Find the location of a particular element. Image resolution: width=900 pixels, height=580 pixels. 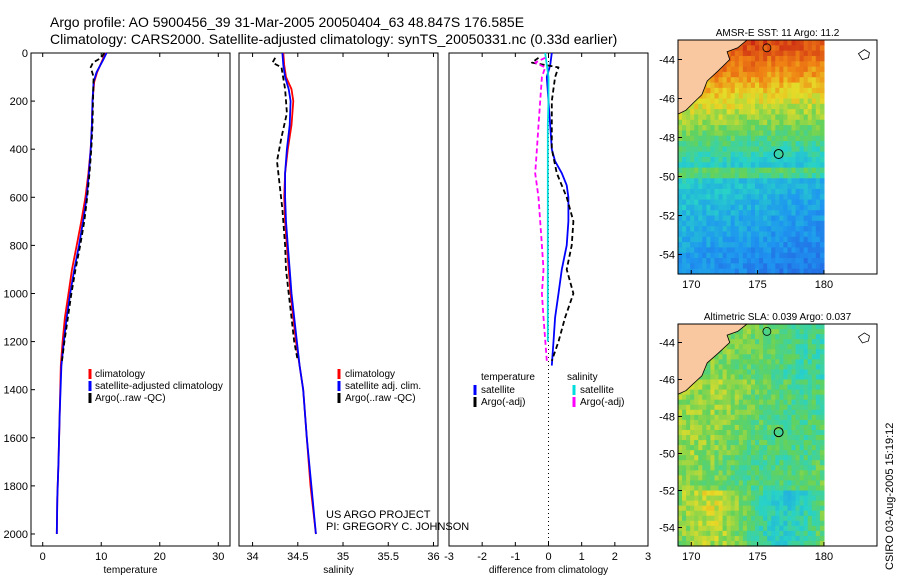

island-outline is located at coordinates (767, 331).